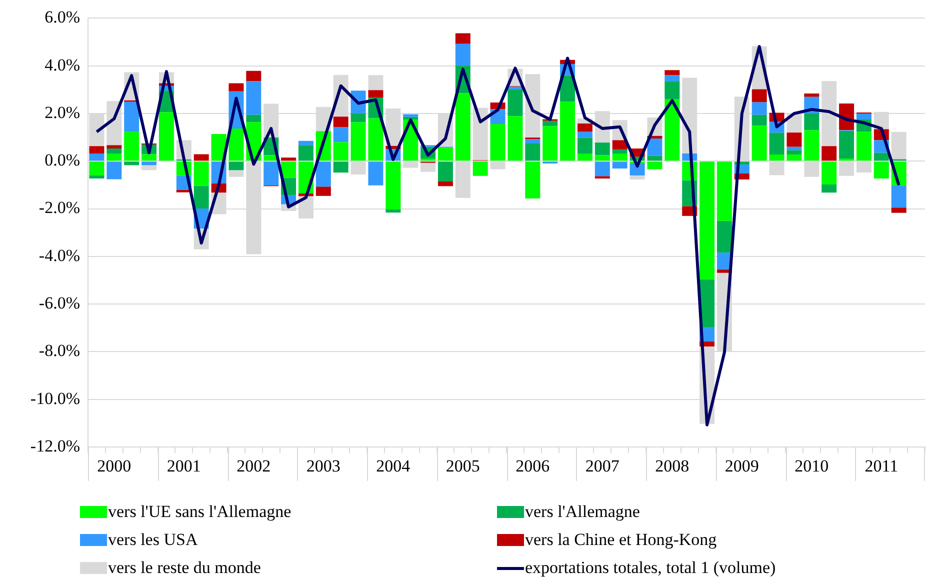  I want to click on y-tick-label: 6.0%, so click(62, 17).